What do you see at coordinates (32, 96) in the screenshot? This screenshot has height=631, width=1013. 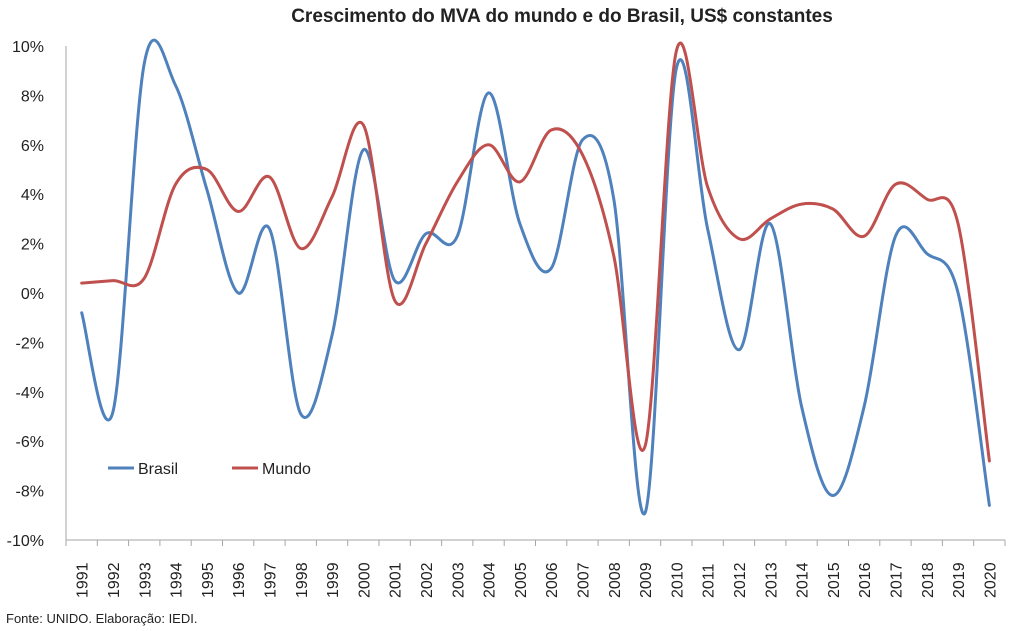 I see `y-tick-label: 8%` at bounding box center [32, 96].